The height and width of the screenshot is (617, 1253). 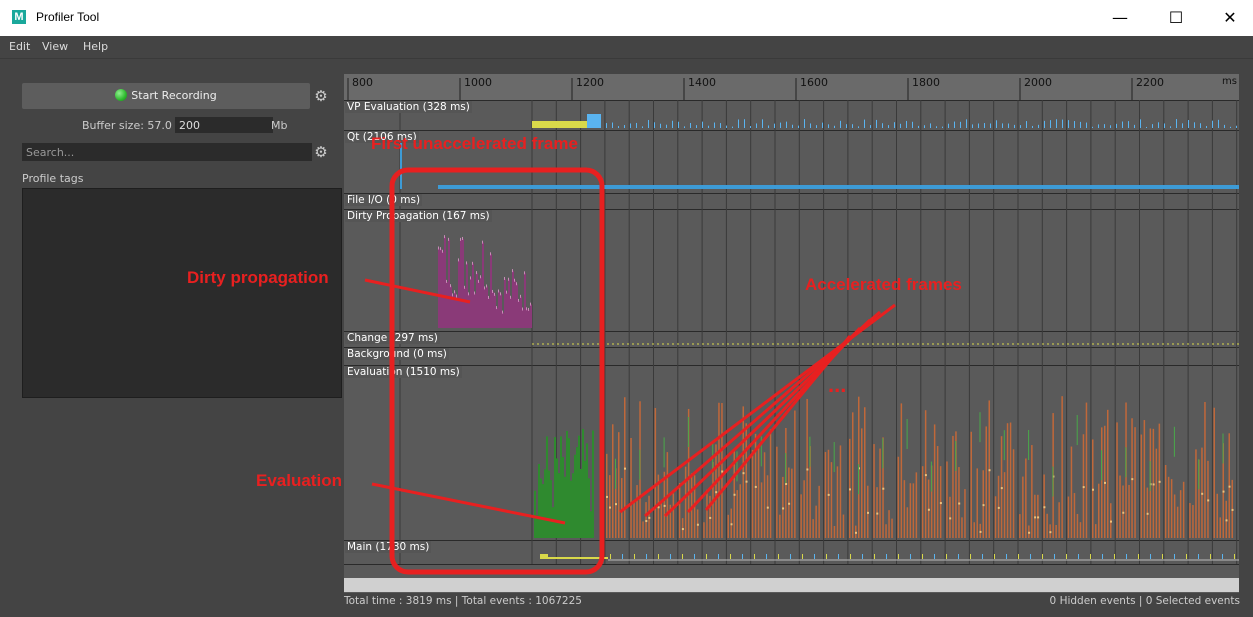 What do you see at coordinates (1144, 601) in the screenshot?
I see `status-selected-events: 0 Hidden events | 0 Selected events` at bounding box center [1144, 601].